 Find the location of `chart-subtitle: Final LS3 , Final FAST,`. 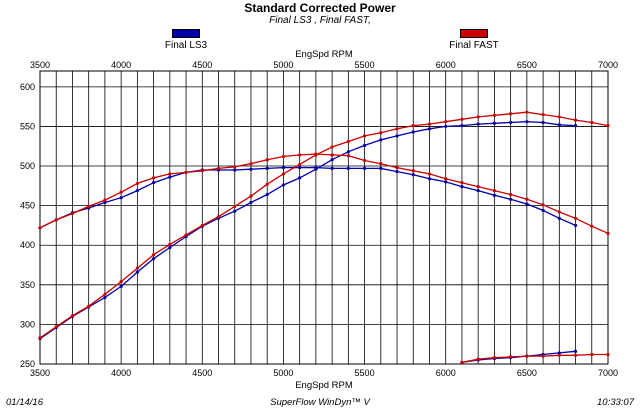

chart-subtitle: Final LS3 , Final FAST, is located at coordinates (320, 20).